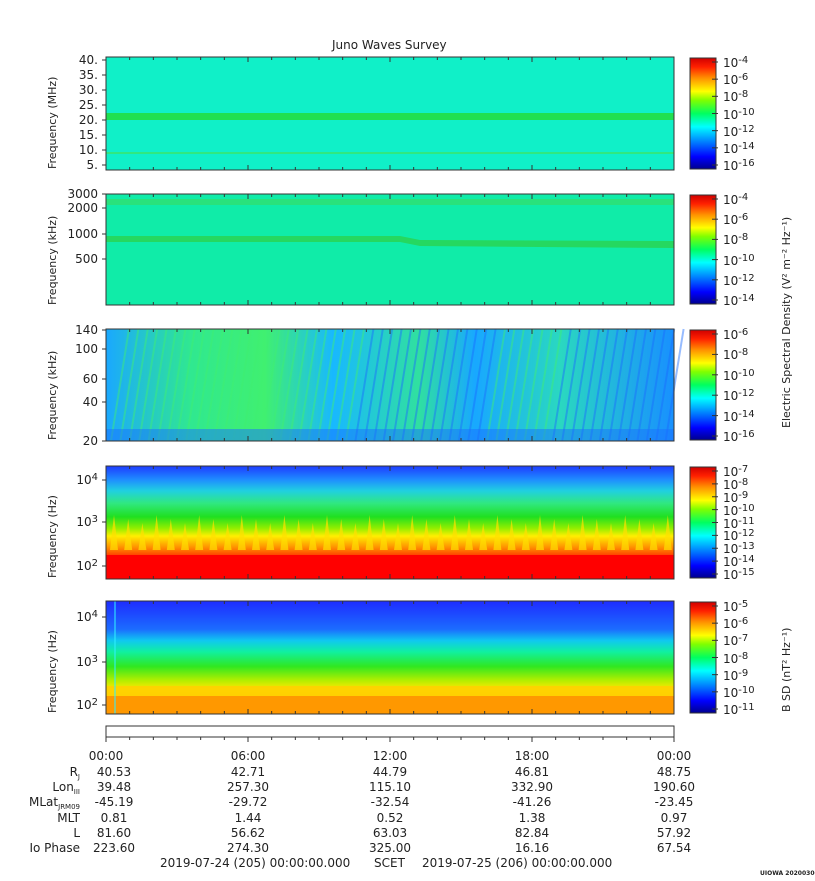 Image resolution: width=815 pixels, height=881 pixels. What do you see at coordinates (82, 208) in the screenshot?
I see `y-tick-label: 2000` at bounding box center [82, 208].